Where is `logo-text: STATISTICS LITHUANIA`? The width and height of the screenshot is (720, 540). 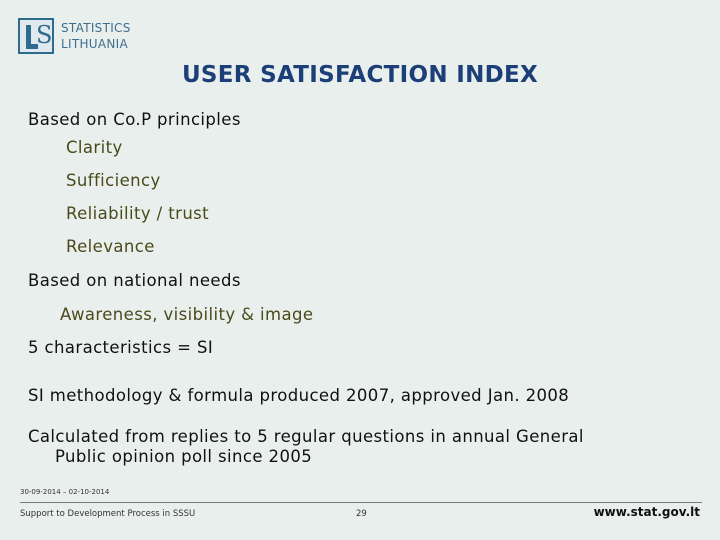
logo-text: STATISTICS LITHUANIA is located at coordinates (96, 36).